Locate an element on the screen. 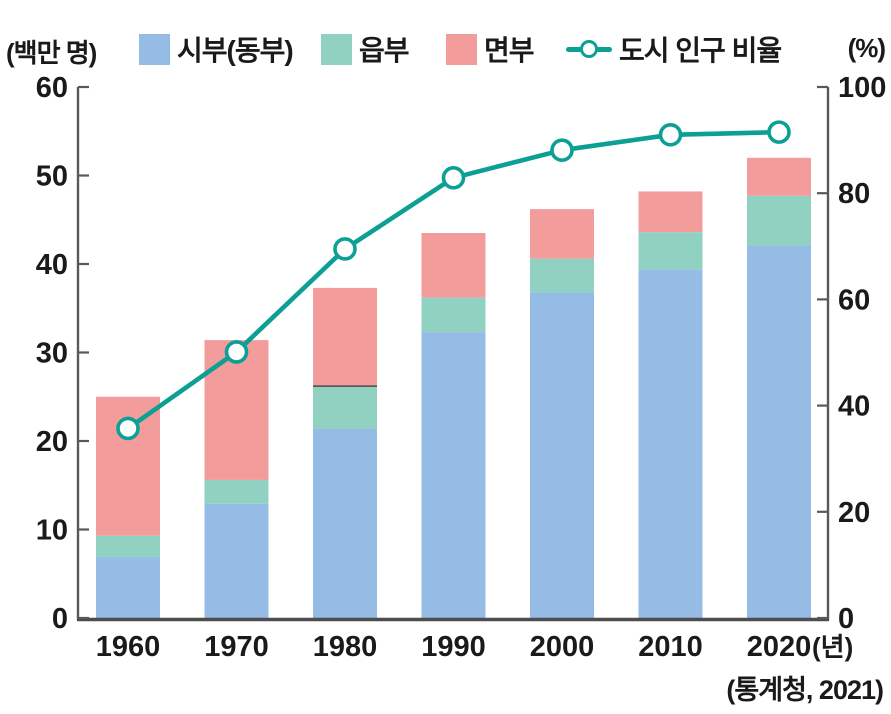 The width and height of the screenshot is (891, 714). legend-label-sibu: 시부(동부) is located at coordinates (235, 50).